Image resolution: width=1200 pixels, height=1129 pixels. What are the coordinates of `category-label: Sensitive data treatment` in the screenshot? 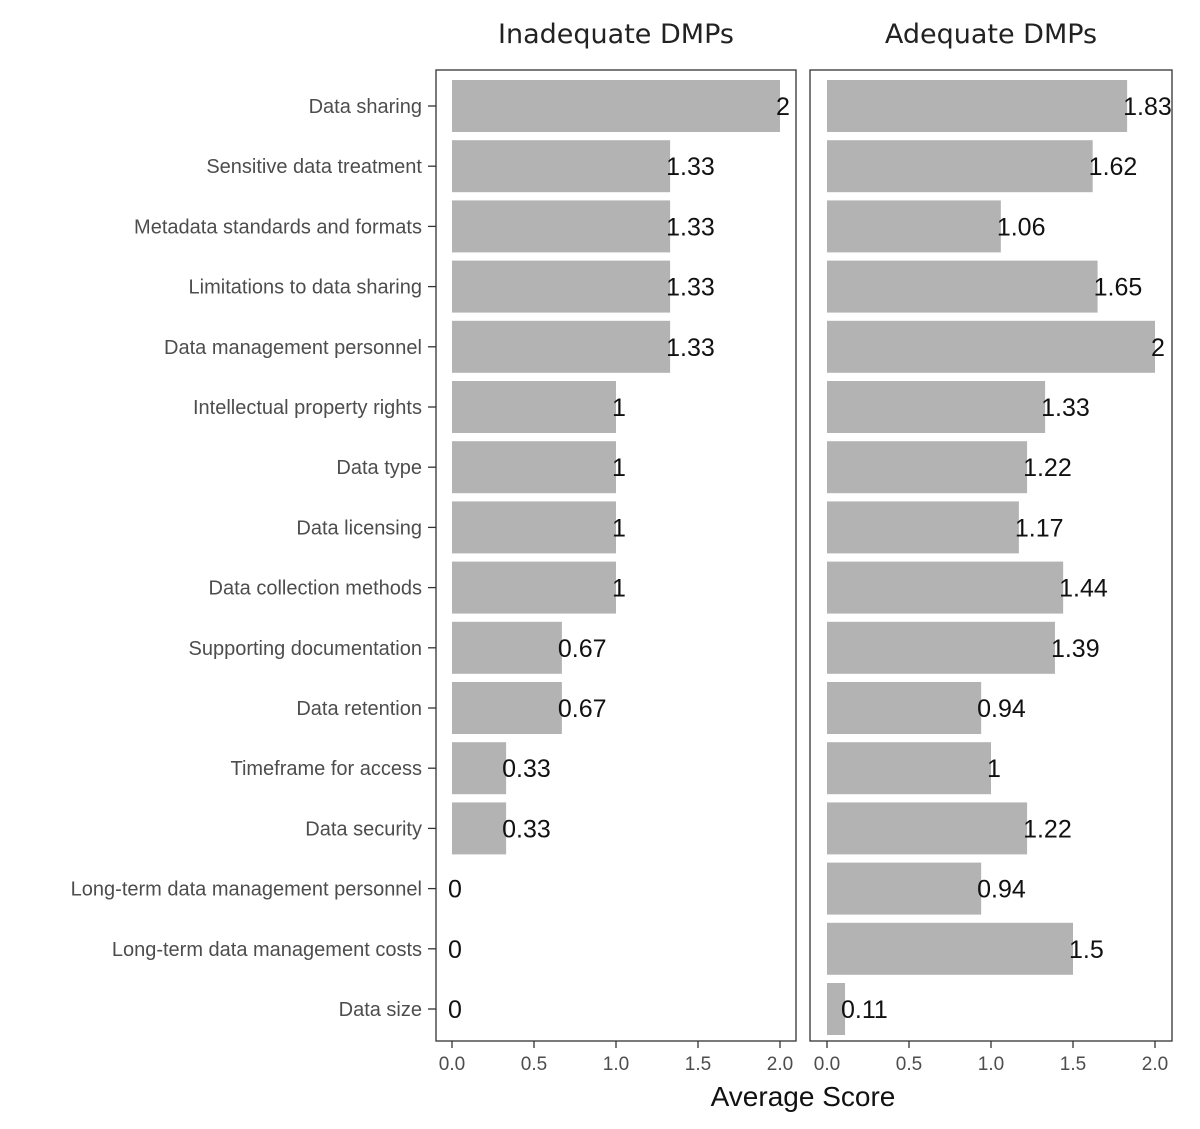 It's located at (314, 167).